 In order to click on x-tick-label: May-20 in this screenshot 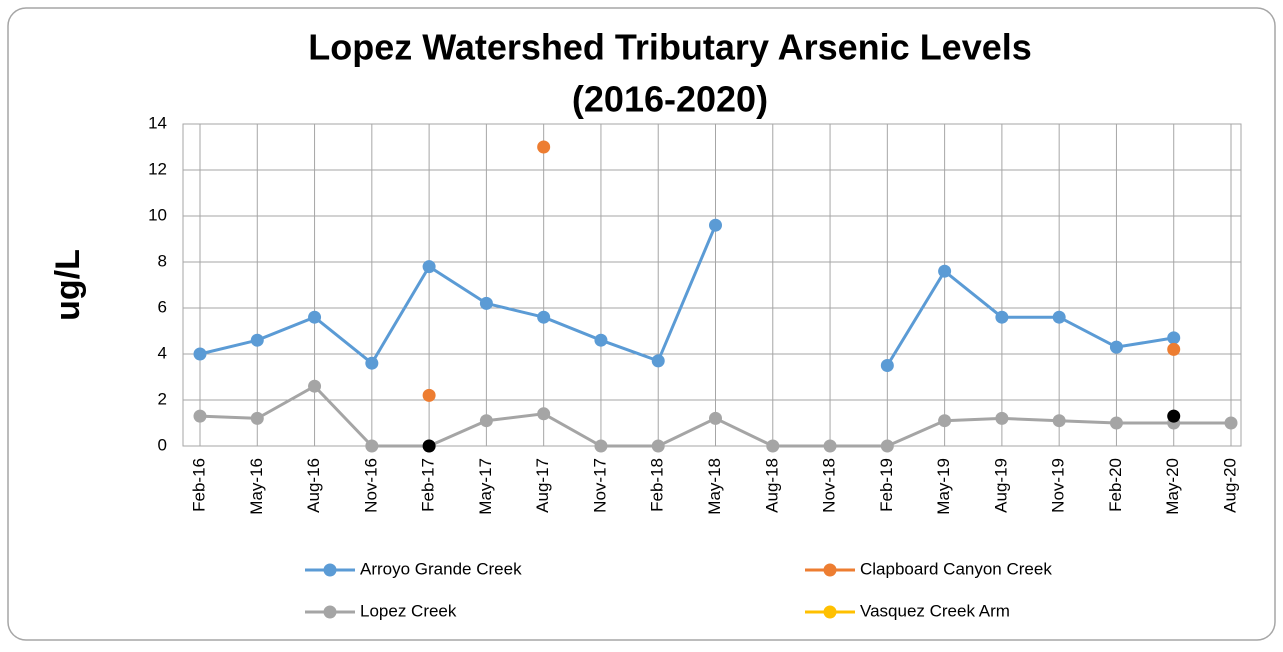, I will do `click(1172, 486)`.